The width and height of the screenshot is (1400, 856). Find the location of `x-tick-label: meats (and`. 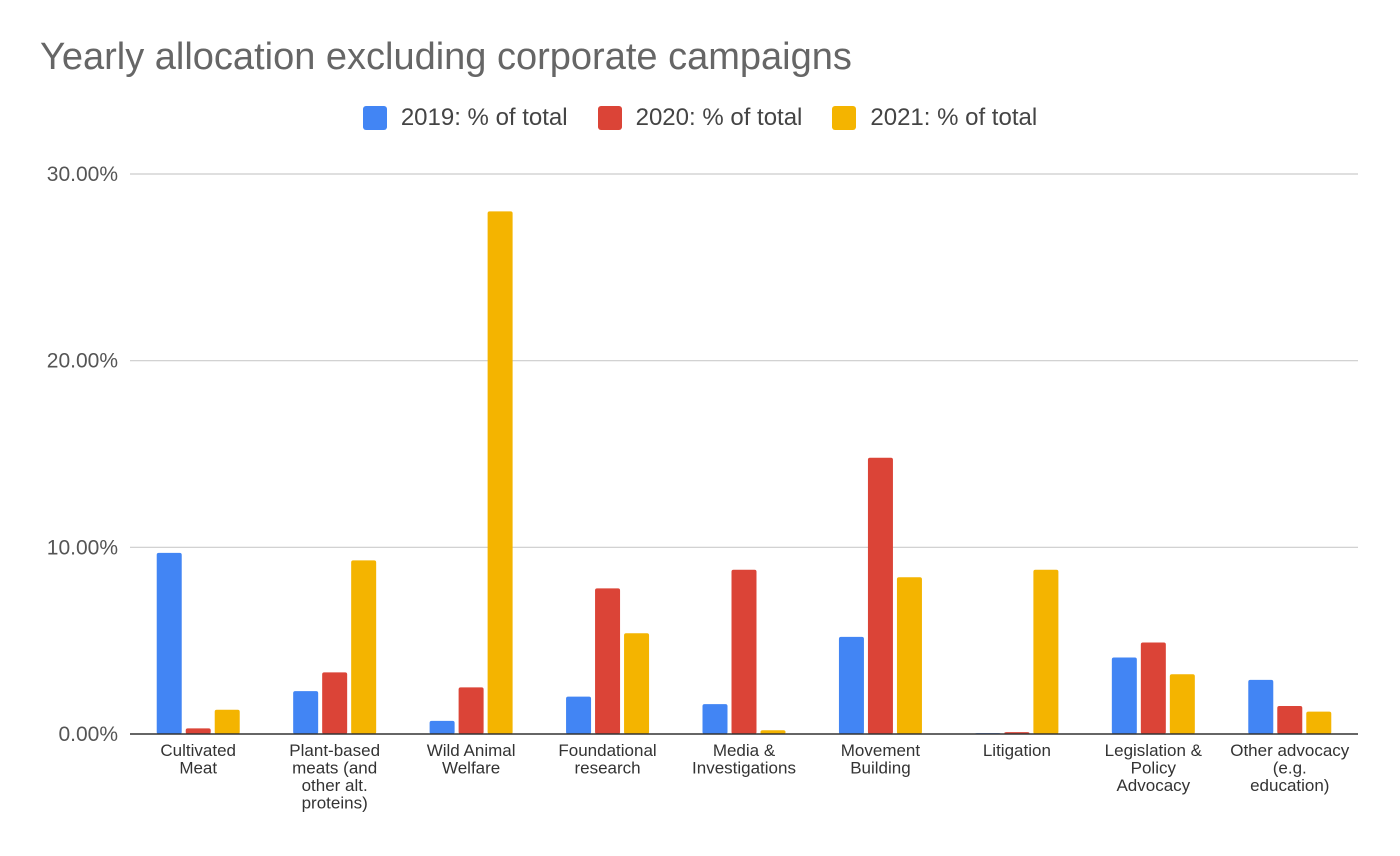

x-tick-label: meats (and is located at coordinates (334, 768).